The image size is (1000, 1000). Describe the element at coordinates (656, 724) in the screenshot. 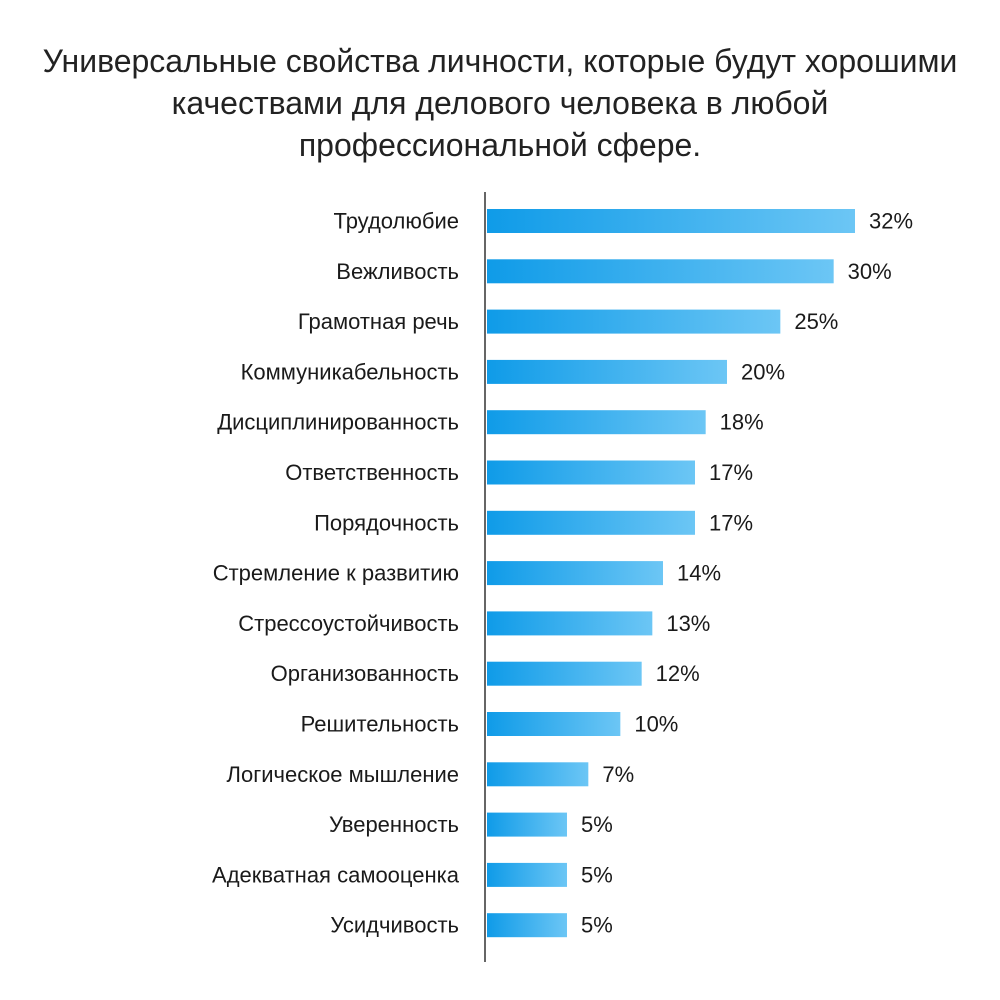

I see `value-label: 10%` at that location.